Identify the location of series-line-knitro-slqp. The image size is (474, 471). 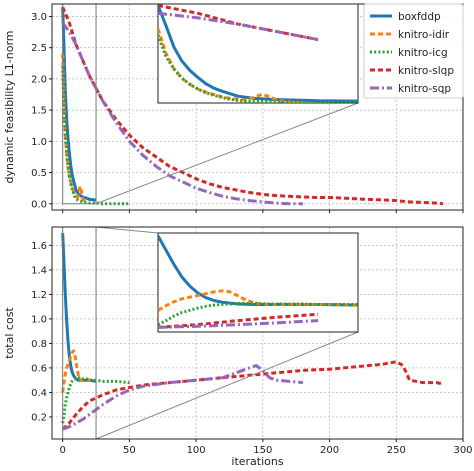
(252, 395).